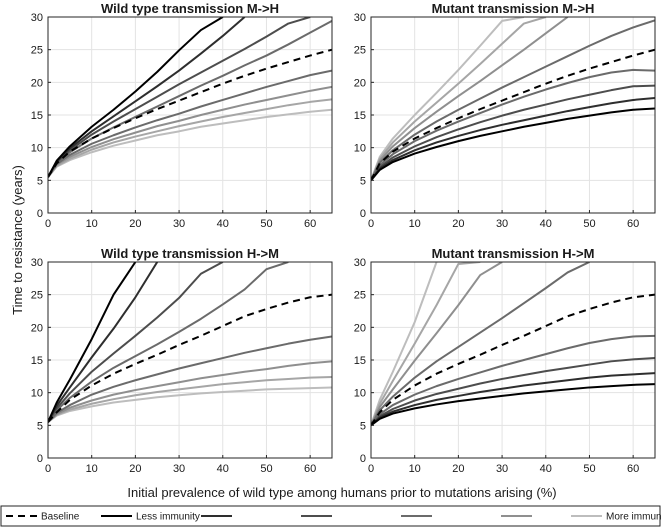 This screenshot has height=528, width=662. What do you see at coordinates (513, 8) in the screenshot?
I see `panel-title: Mutant transmission M->H` at bounding box center [513, 8].